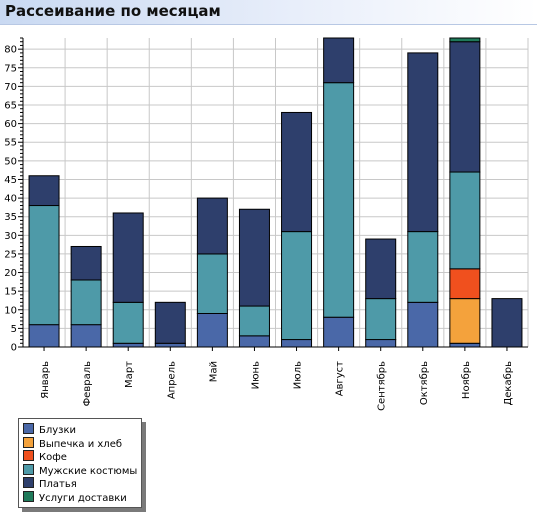 This screenshot has width=537, height=521. I want to click on chart-title-bar: Рассеивание по месяцам, so click(268, 12).